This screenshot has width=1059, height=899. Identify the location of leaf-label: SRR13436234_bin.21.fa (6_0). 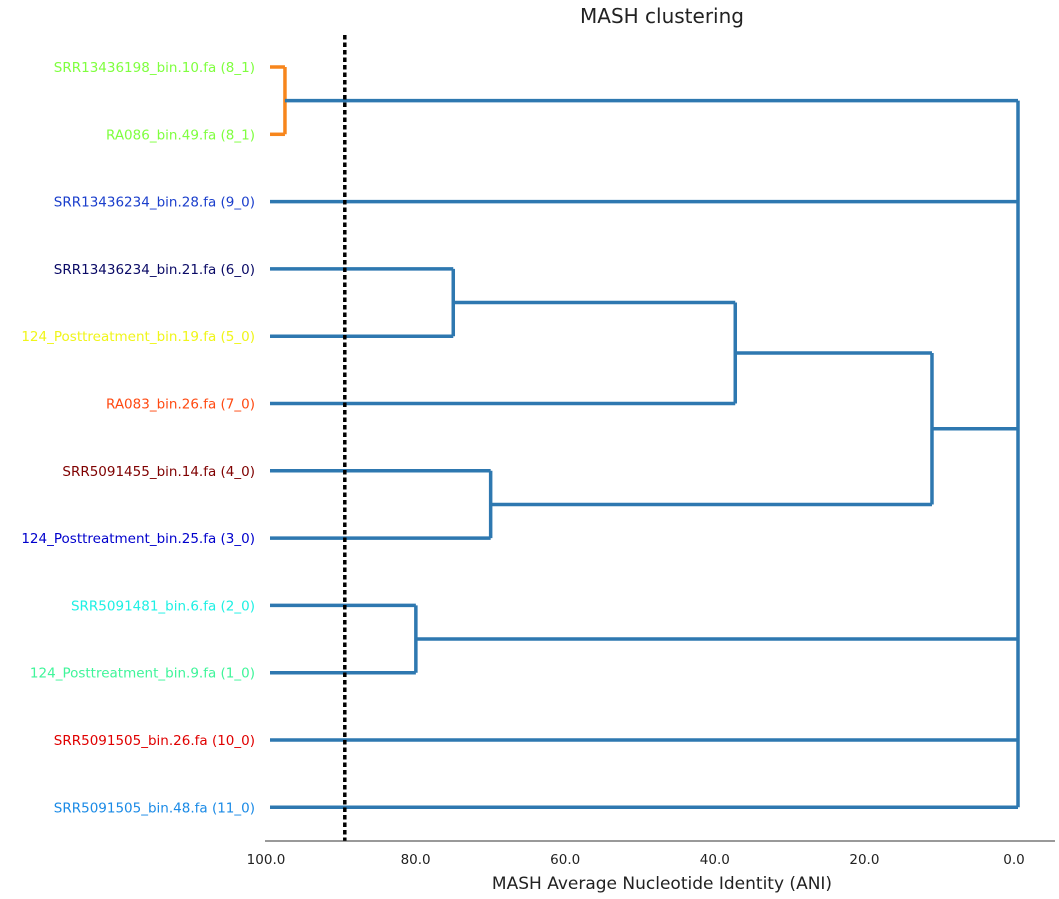
(154, 270).